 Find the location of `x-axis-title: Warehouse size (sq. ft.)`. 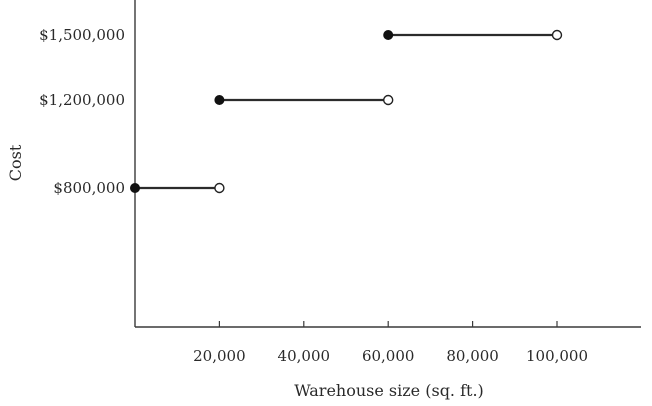

x-axis-title: Warehouse size (sq. ft.) is located at coordinates (389, 390).